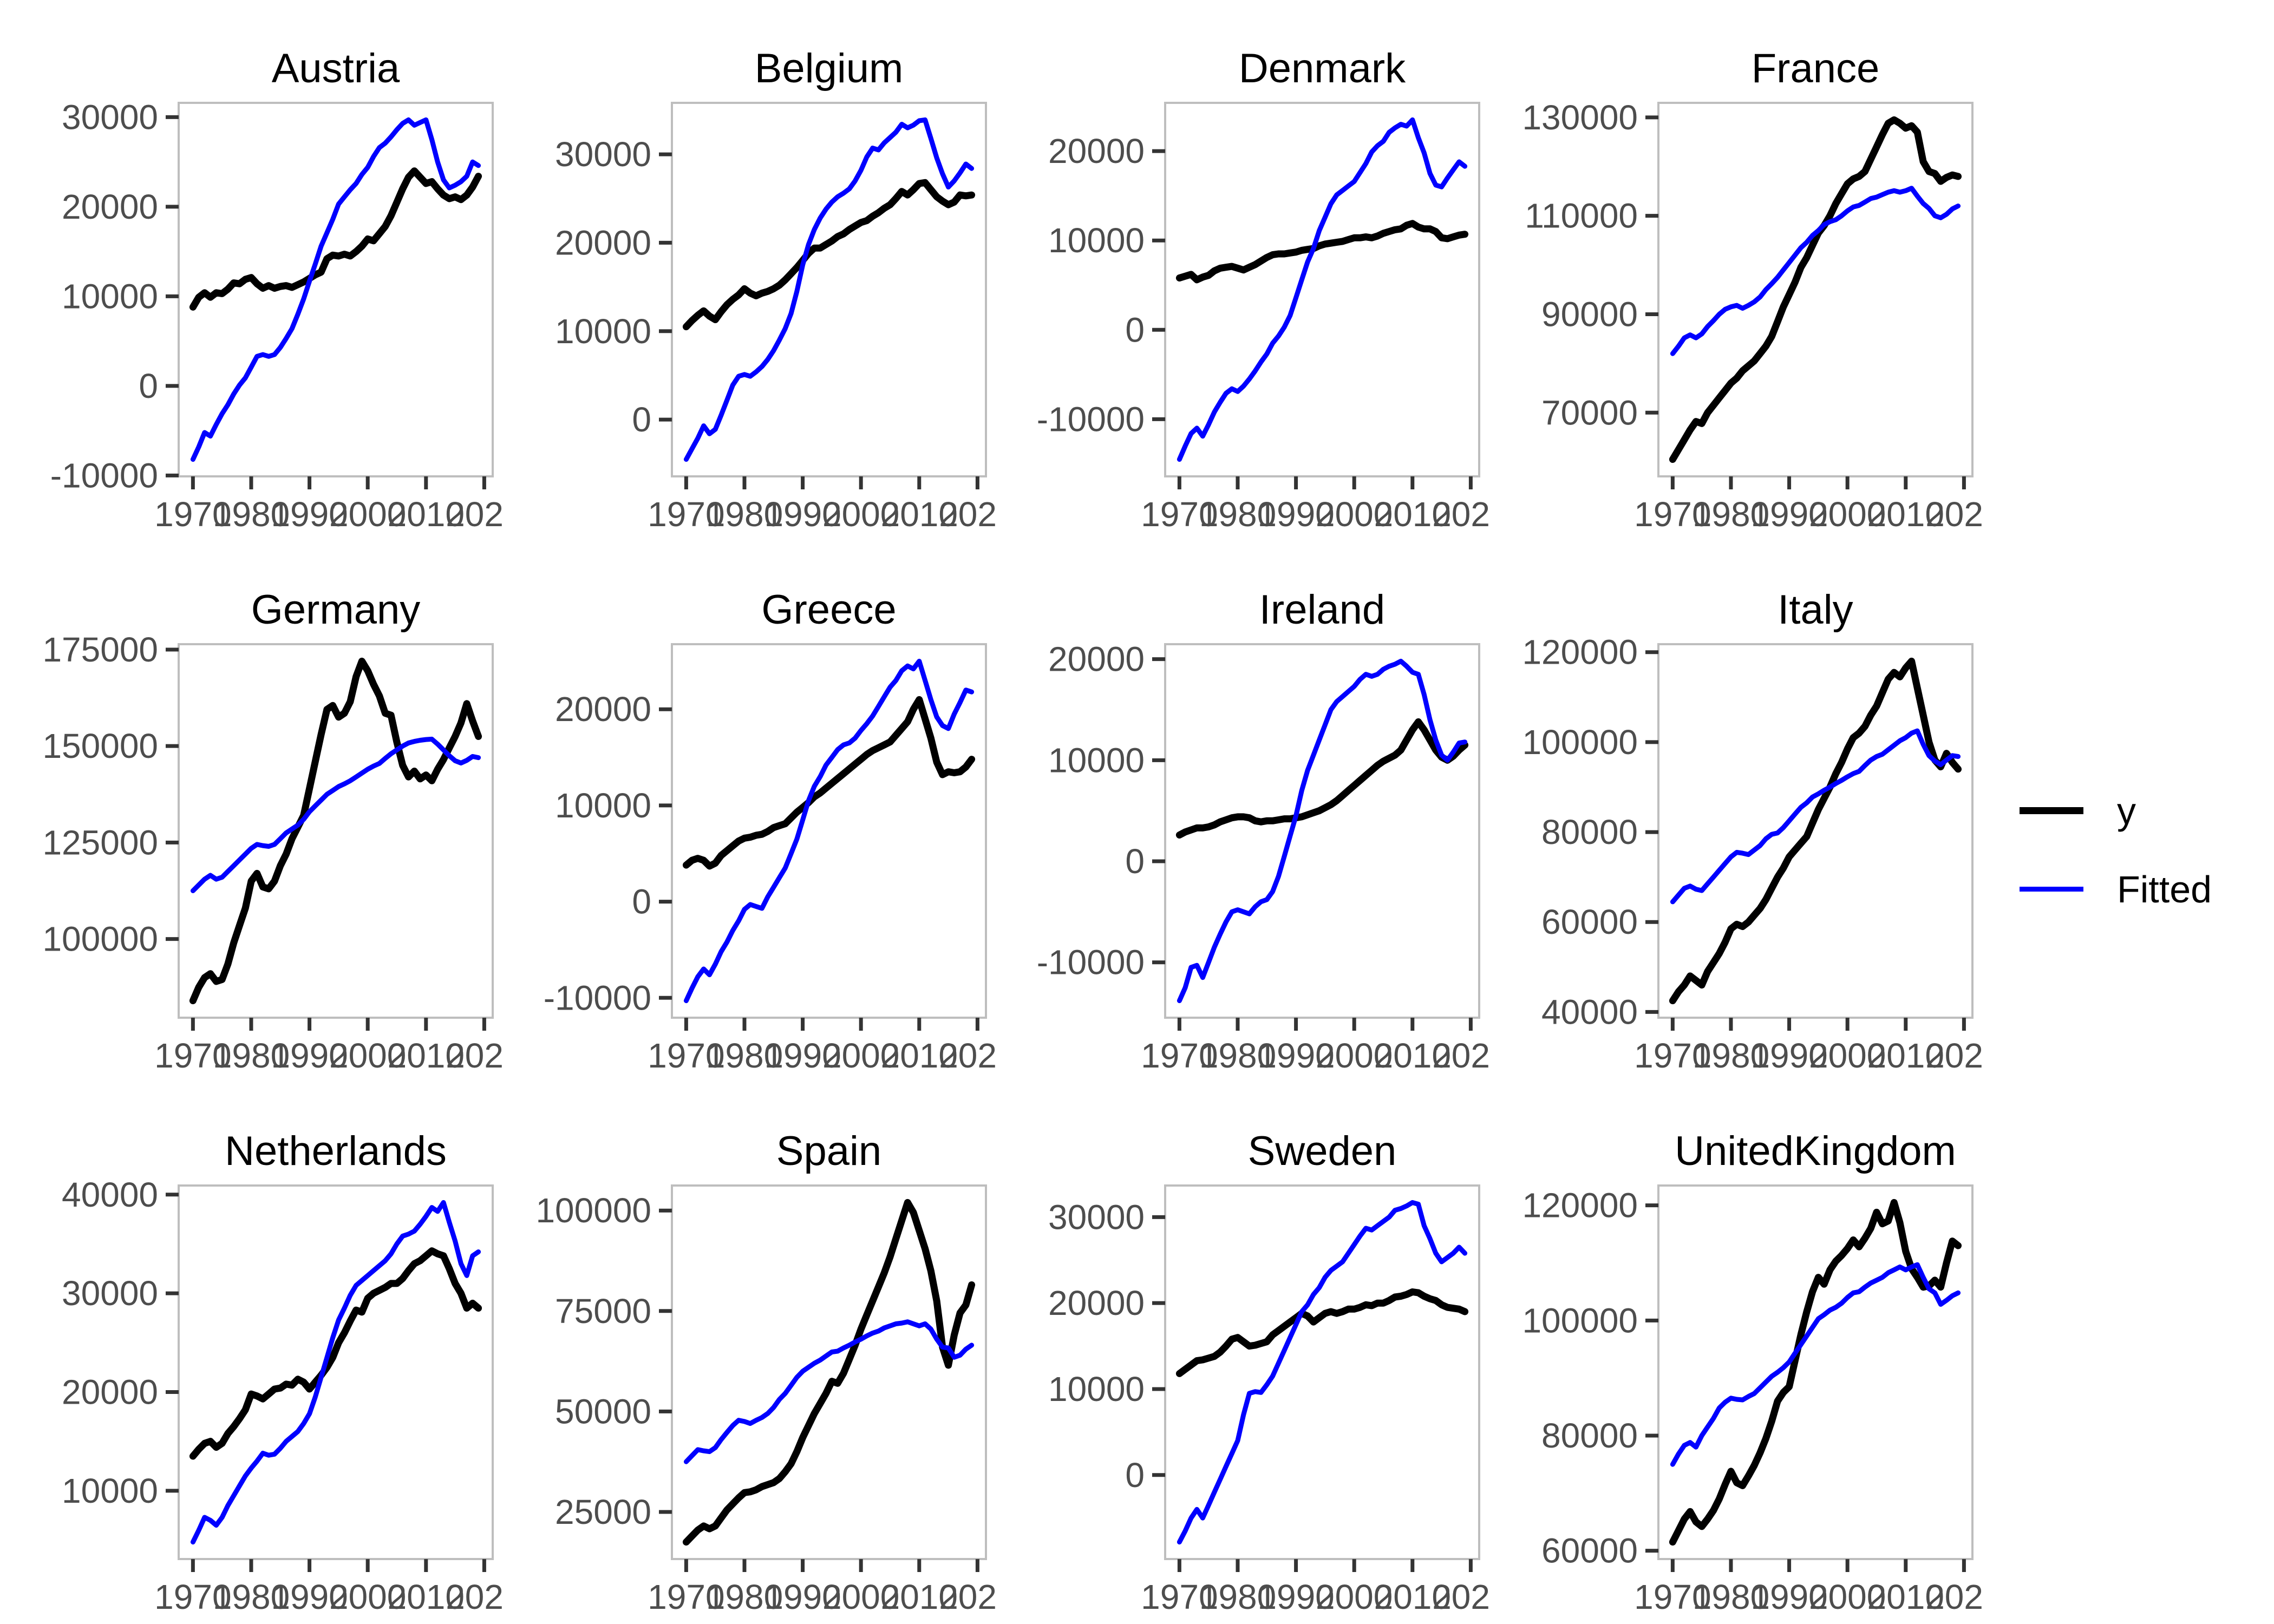  I want to click on facet-title: Austria, so click(336, 68).